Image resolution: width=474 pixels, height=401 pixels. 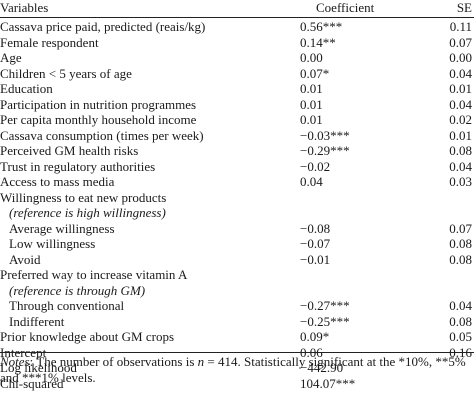 What do you see at coordinates (25, 259) in the screenshot?
I see `row-label: Avoid` at bounding box center [25, 259].